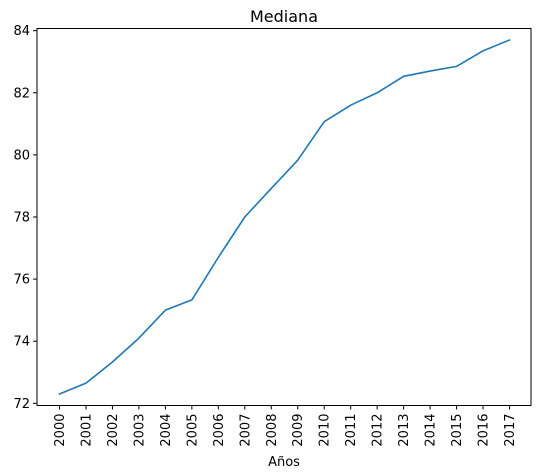 The image size is (543, 476). What do you see at coordinates (272, 430) in the screenshot?
I see `x-tick-label: 2008` at bounding box center [272, 430].